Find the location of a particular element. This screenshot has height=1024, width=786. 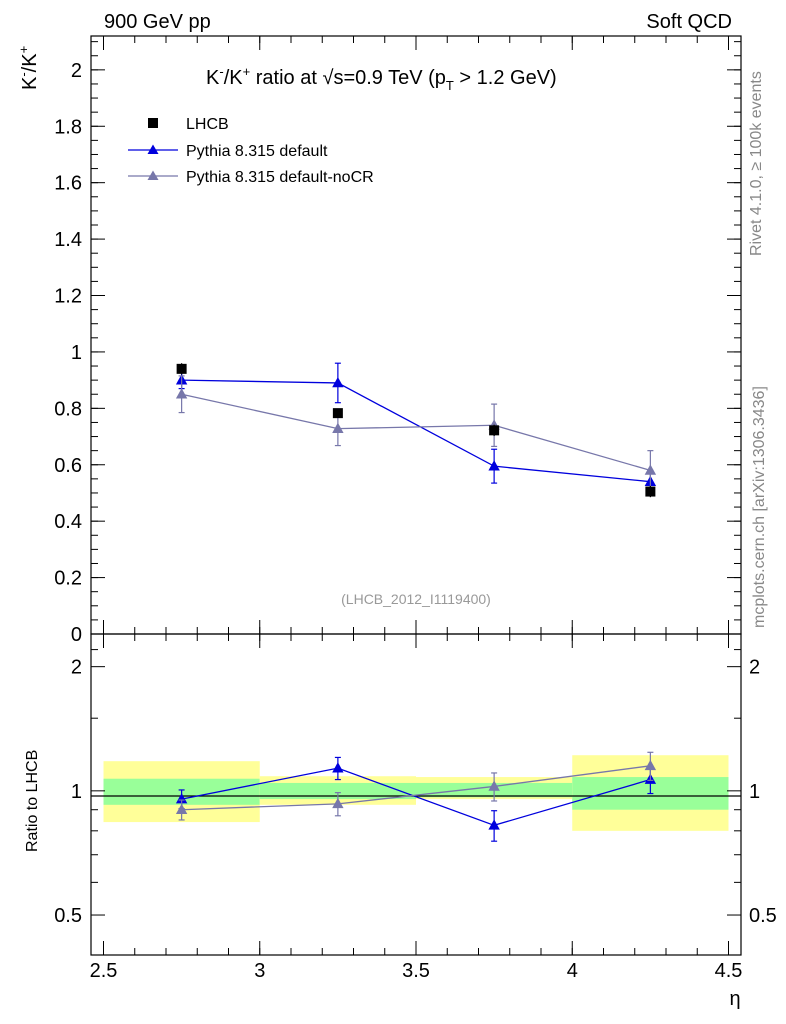

y-tick-label: 0.8 is located at coordinates (68, 409).